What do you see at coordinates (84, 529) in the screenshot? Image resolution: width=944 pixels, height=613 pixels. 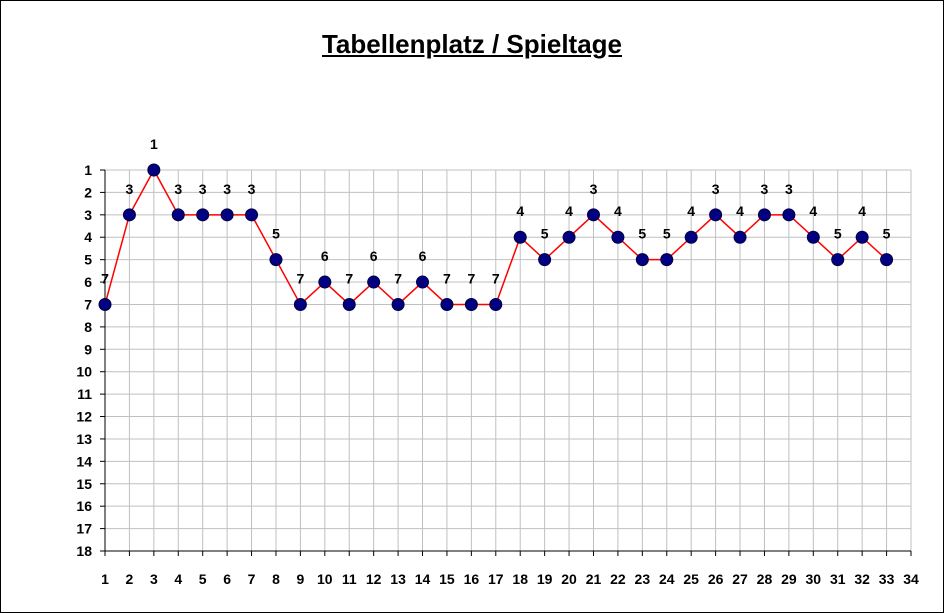 I see `y-tick-label: 17` at bounding box center [84, 529].